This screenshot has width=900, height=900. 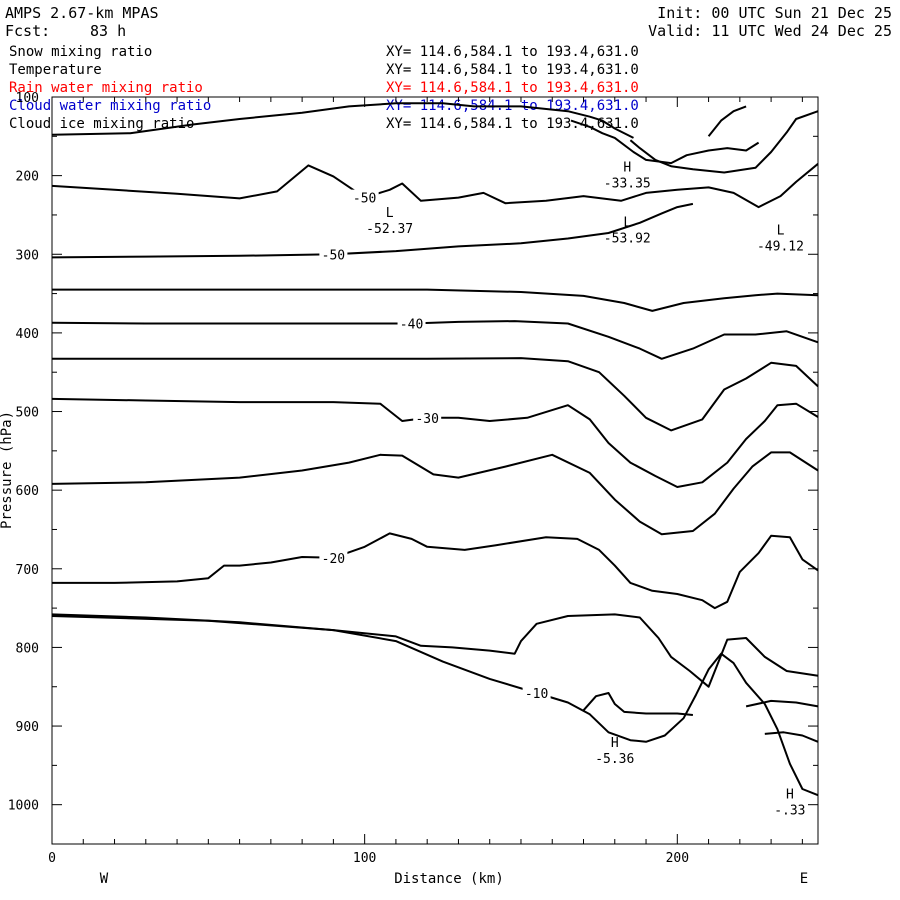 I want to click on extremum-value: -5.36, so click(x=614, y=759).